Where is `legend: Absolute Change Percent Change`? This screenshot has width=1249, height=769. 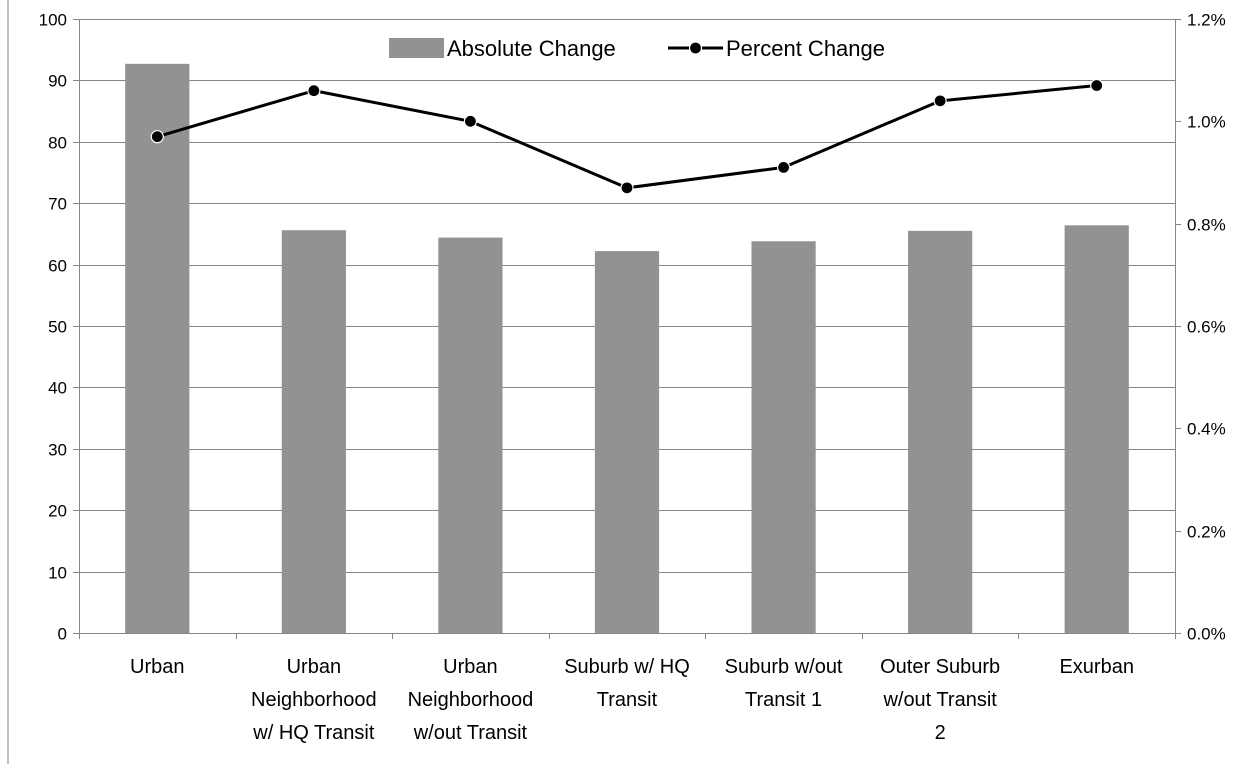
legend: Absolute Change Percent Change is located at coordinates (637, 48).